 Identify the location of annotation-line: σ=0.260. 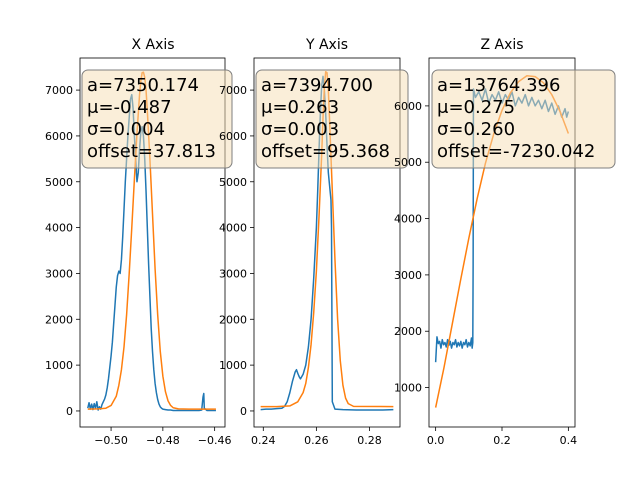
(476, 129).